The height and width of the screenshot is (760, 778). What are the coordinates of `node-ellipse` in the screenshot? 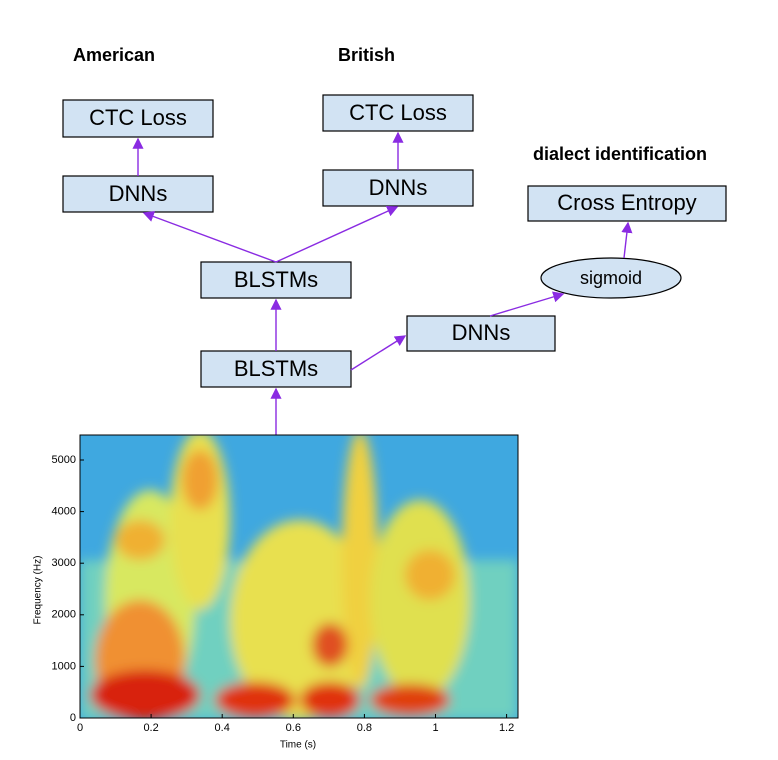 It's located at (611, 278).